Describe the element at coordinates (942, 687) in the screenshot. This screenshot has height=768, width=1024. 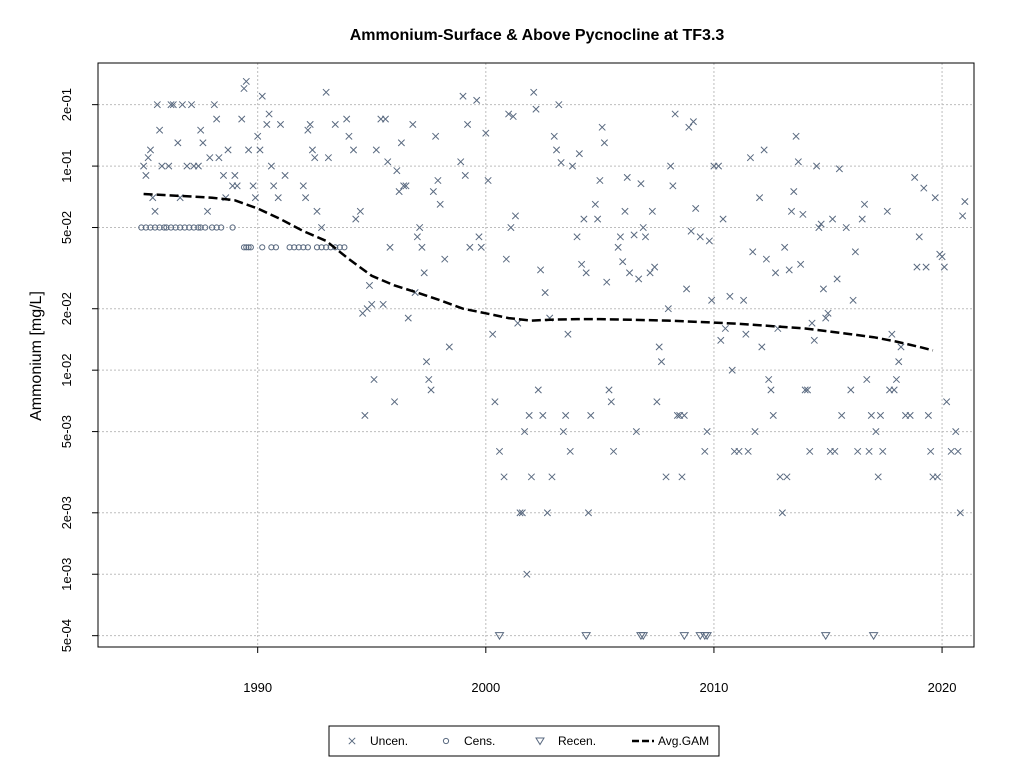
I see `x-tick-label: 2020` at that location.